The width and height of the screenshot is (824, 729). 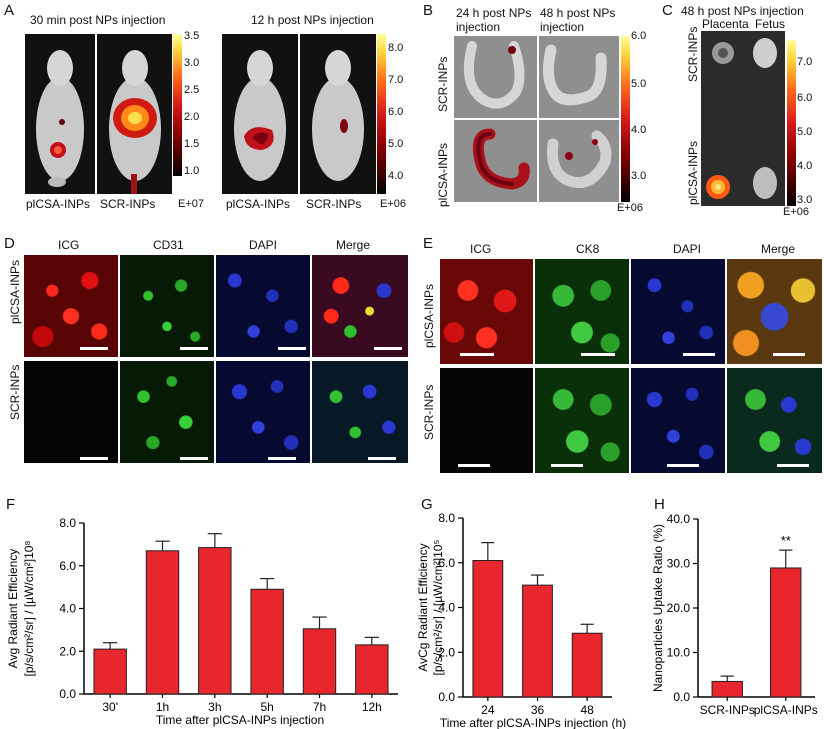 I want to click on x-tick-label: 12h, so click(x=372, y=707).